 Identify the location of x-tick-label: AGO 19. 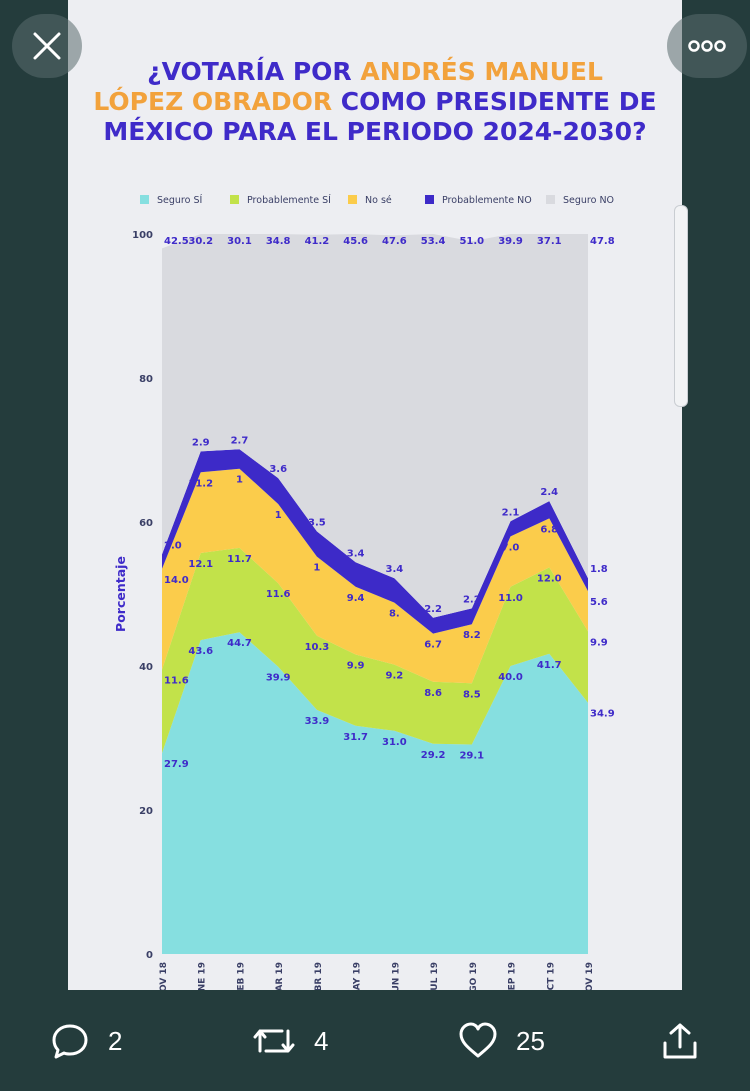
(474, 976).